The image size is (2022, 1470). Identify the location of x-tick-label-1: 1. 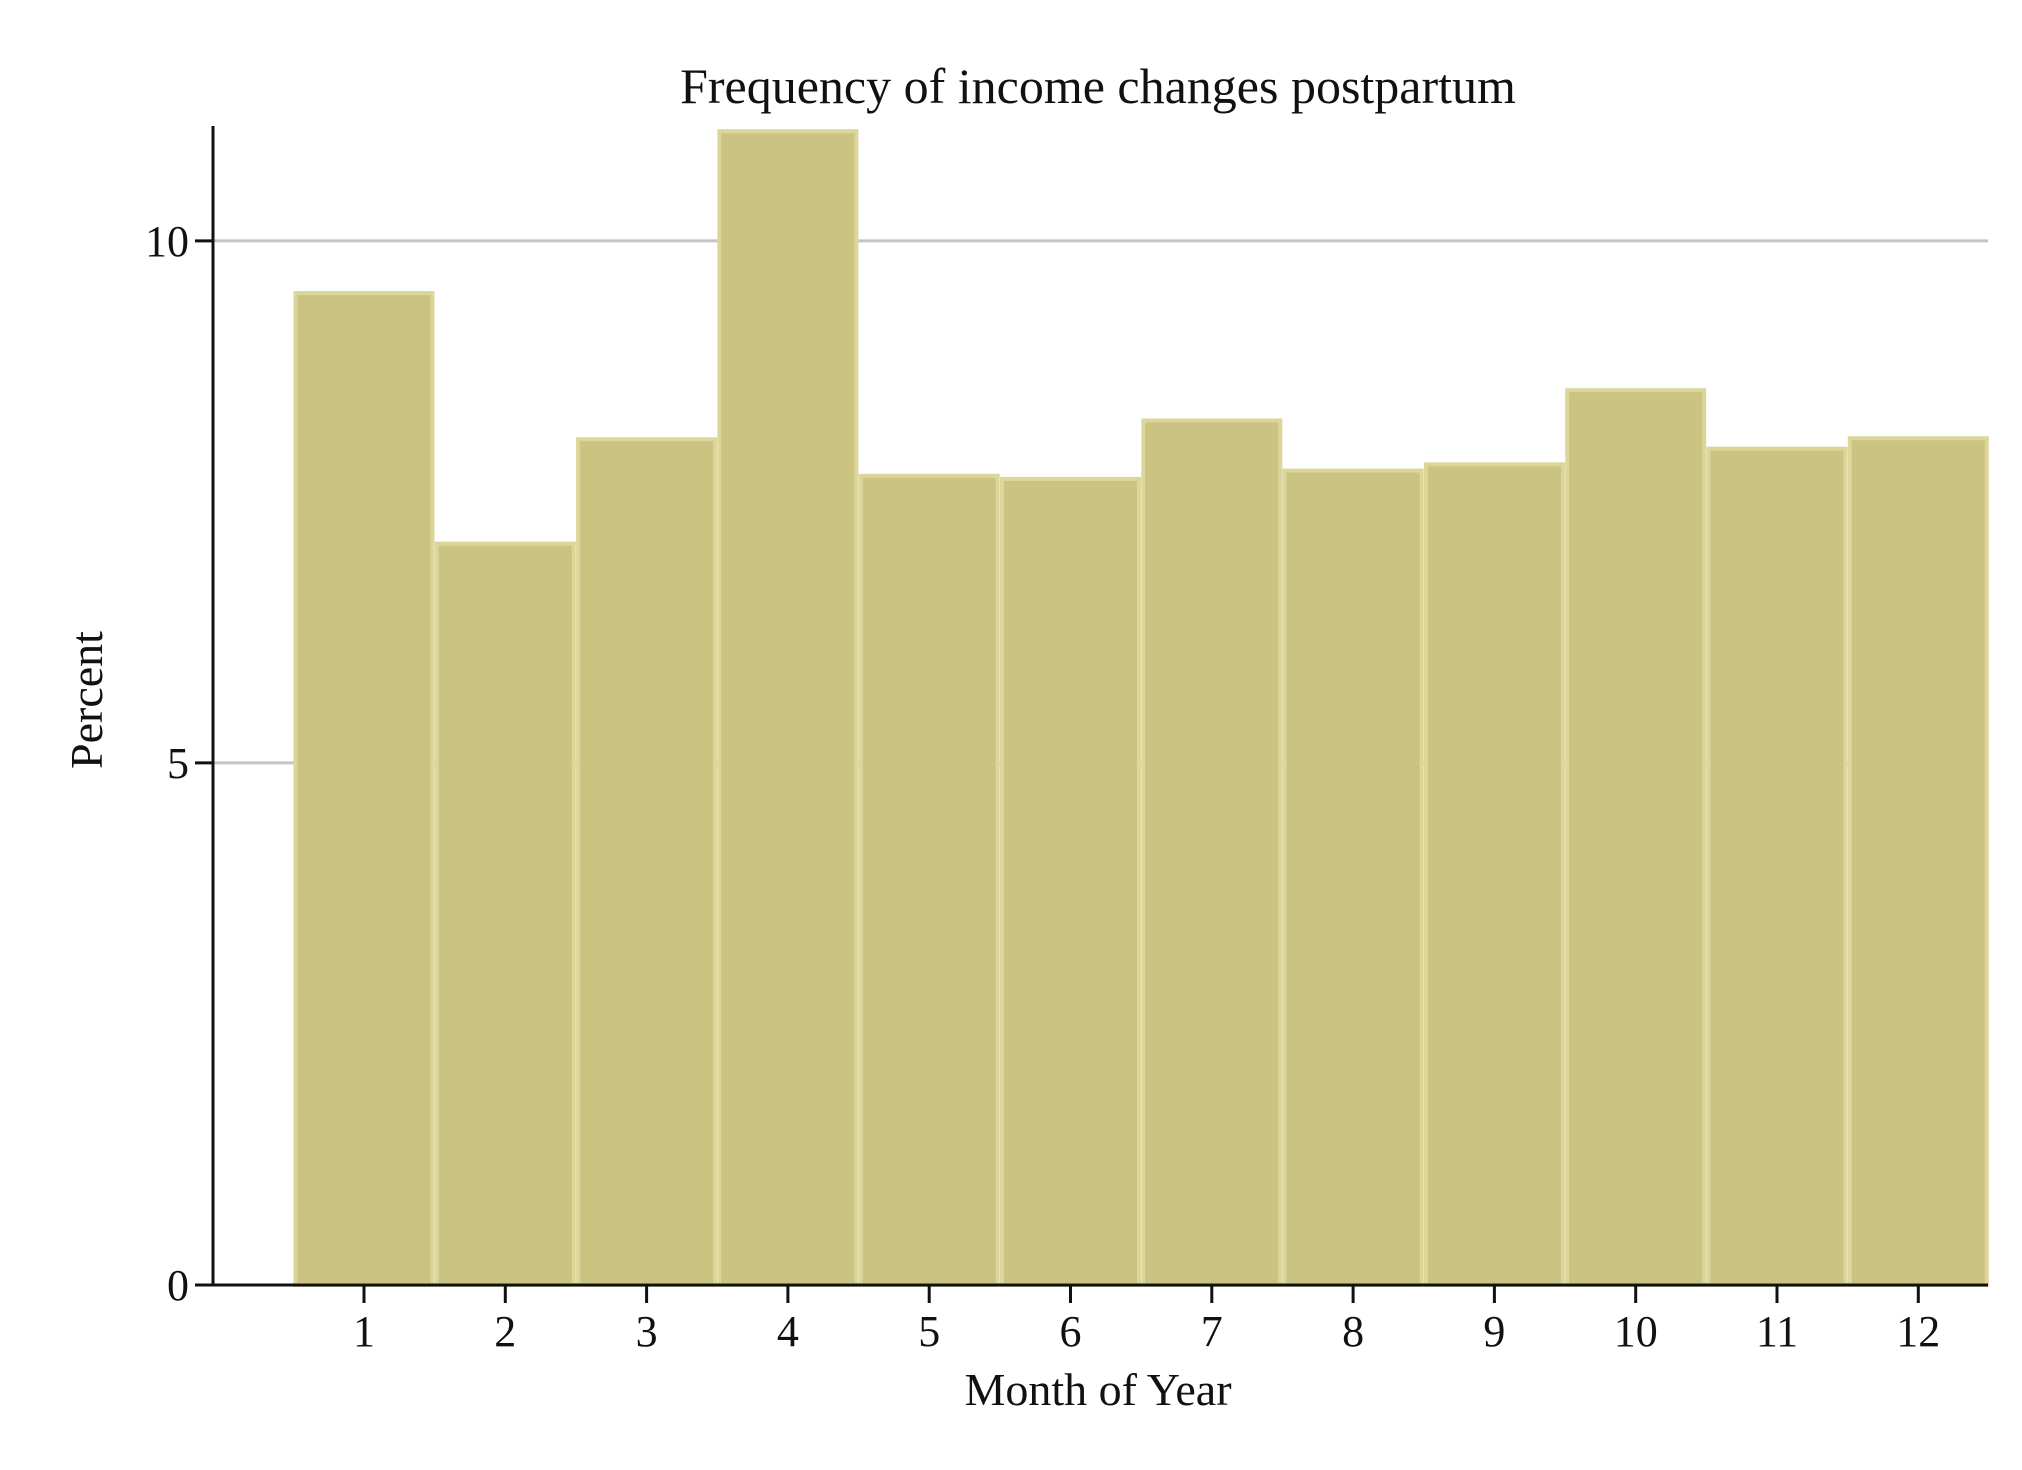
(364, 1331).